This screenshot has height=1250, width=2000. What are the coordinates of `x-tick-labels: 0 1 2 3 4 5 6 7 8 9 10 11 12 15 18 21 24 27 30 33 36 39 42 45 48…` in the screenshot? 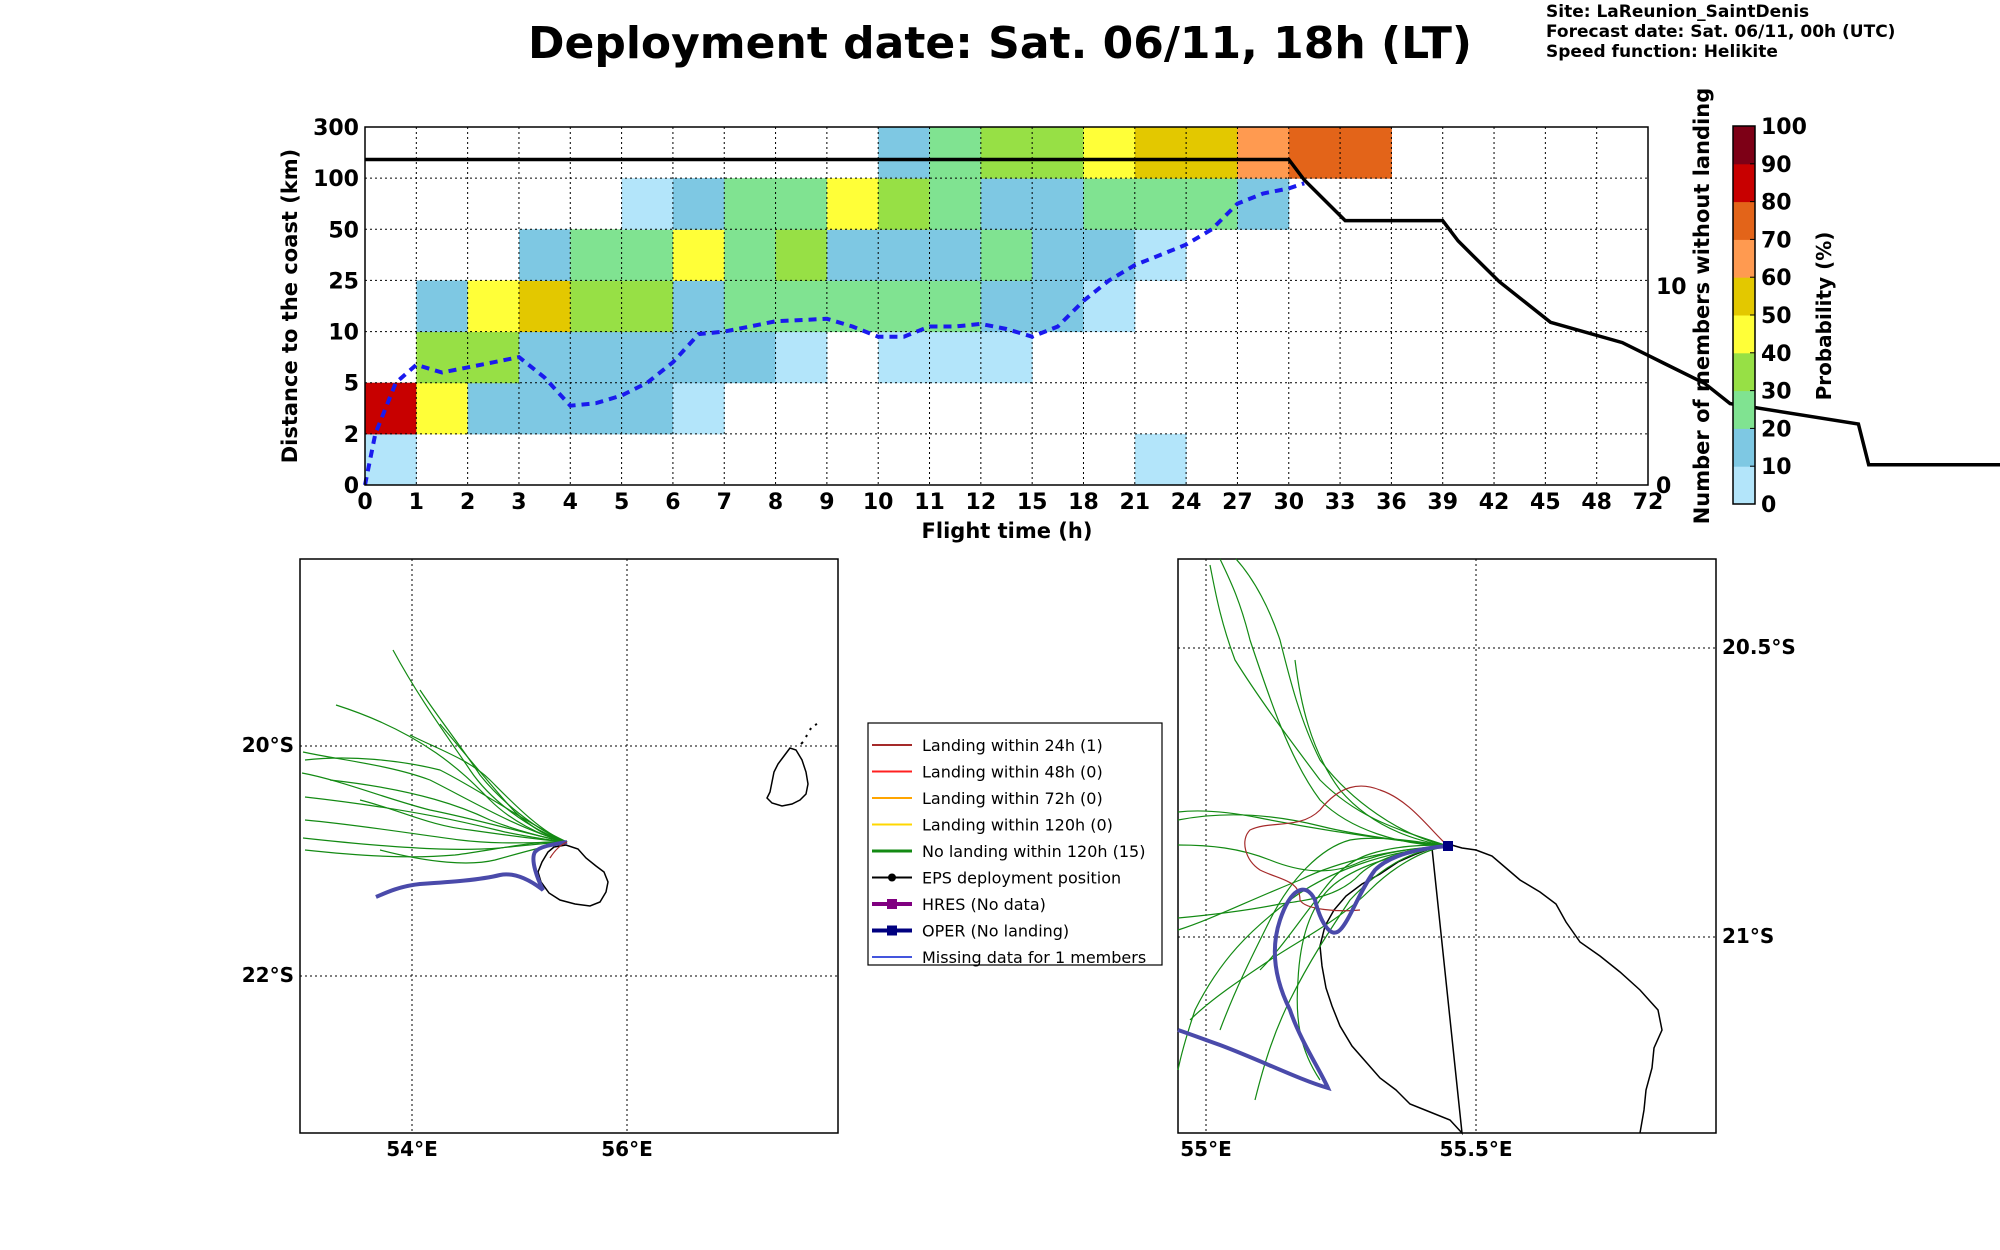 It's located at (1010, 502).